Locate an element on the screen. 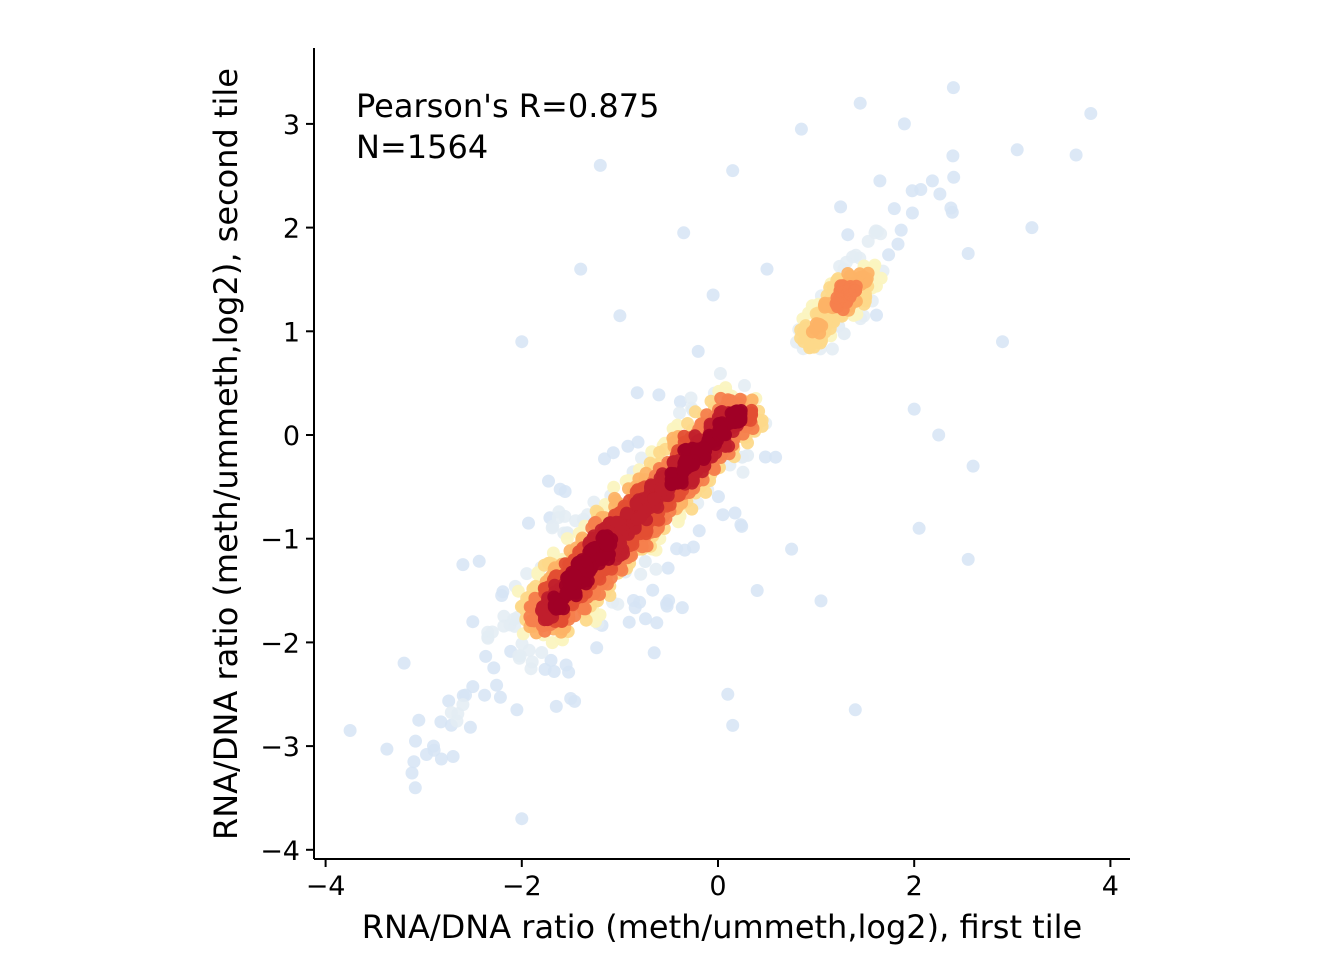 This screenshot has height=960, width=1344. x-ticks: −4 −2 0 2 4 is located at coordinates (712, 880).